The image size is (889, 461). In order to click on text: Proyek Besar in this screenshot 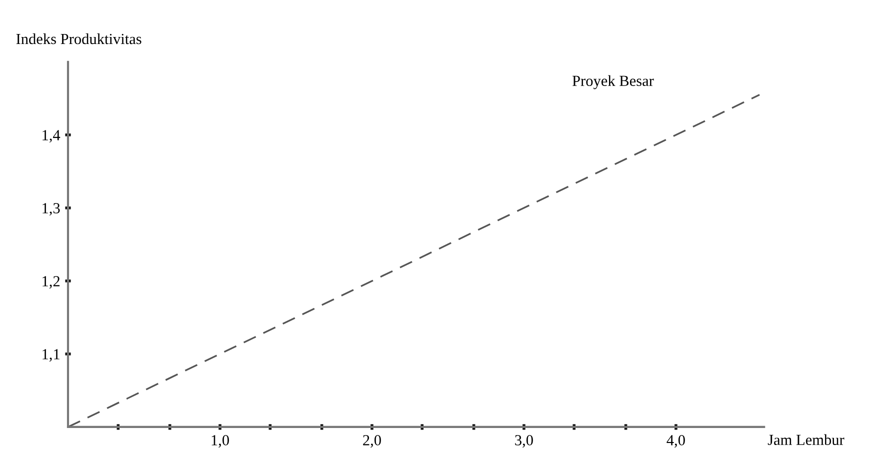, I will do `click(613, 82)`.